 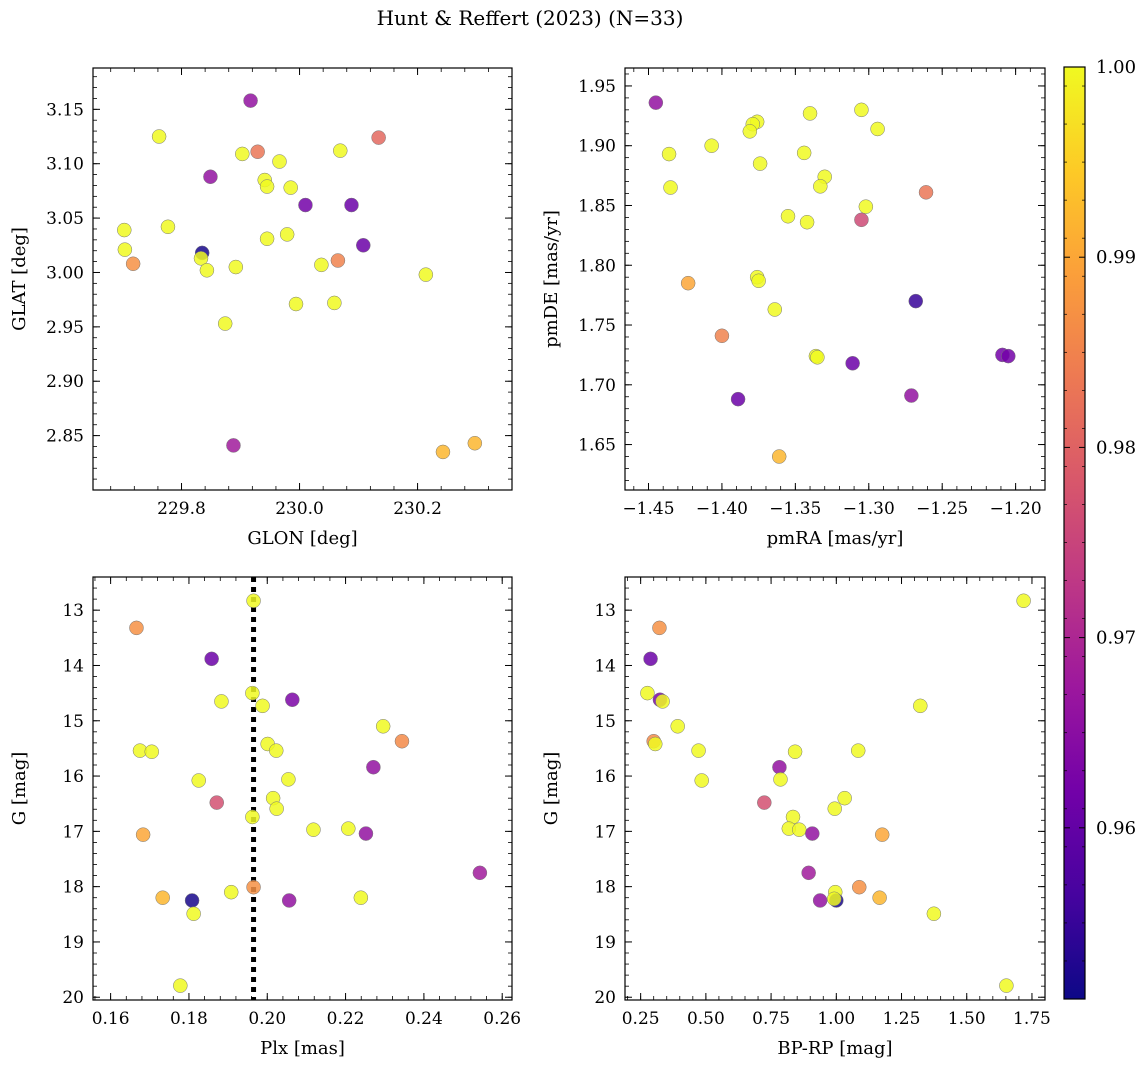 What do you see at coordinates (302, 538) in the screenshot?
I see `x-axis-label: GLON [deg]` at bounding box center [302, 538].